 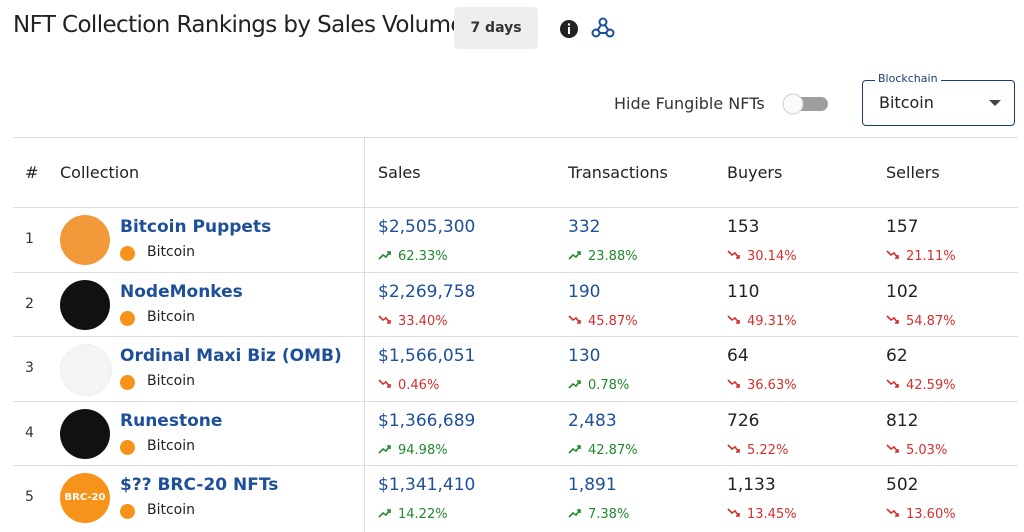 What do you see at coordinates (921, 256) in the screenshot?
I see `sellers-change: 21.11%` at bounding box center [921, 256].